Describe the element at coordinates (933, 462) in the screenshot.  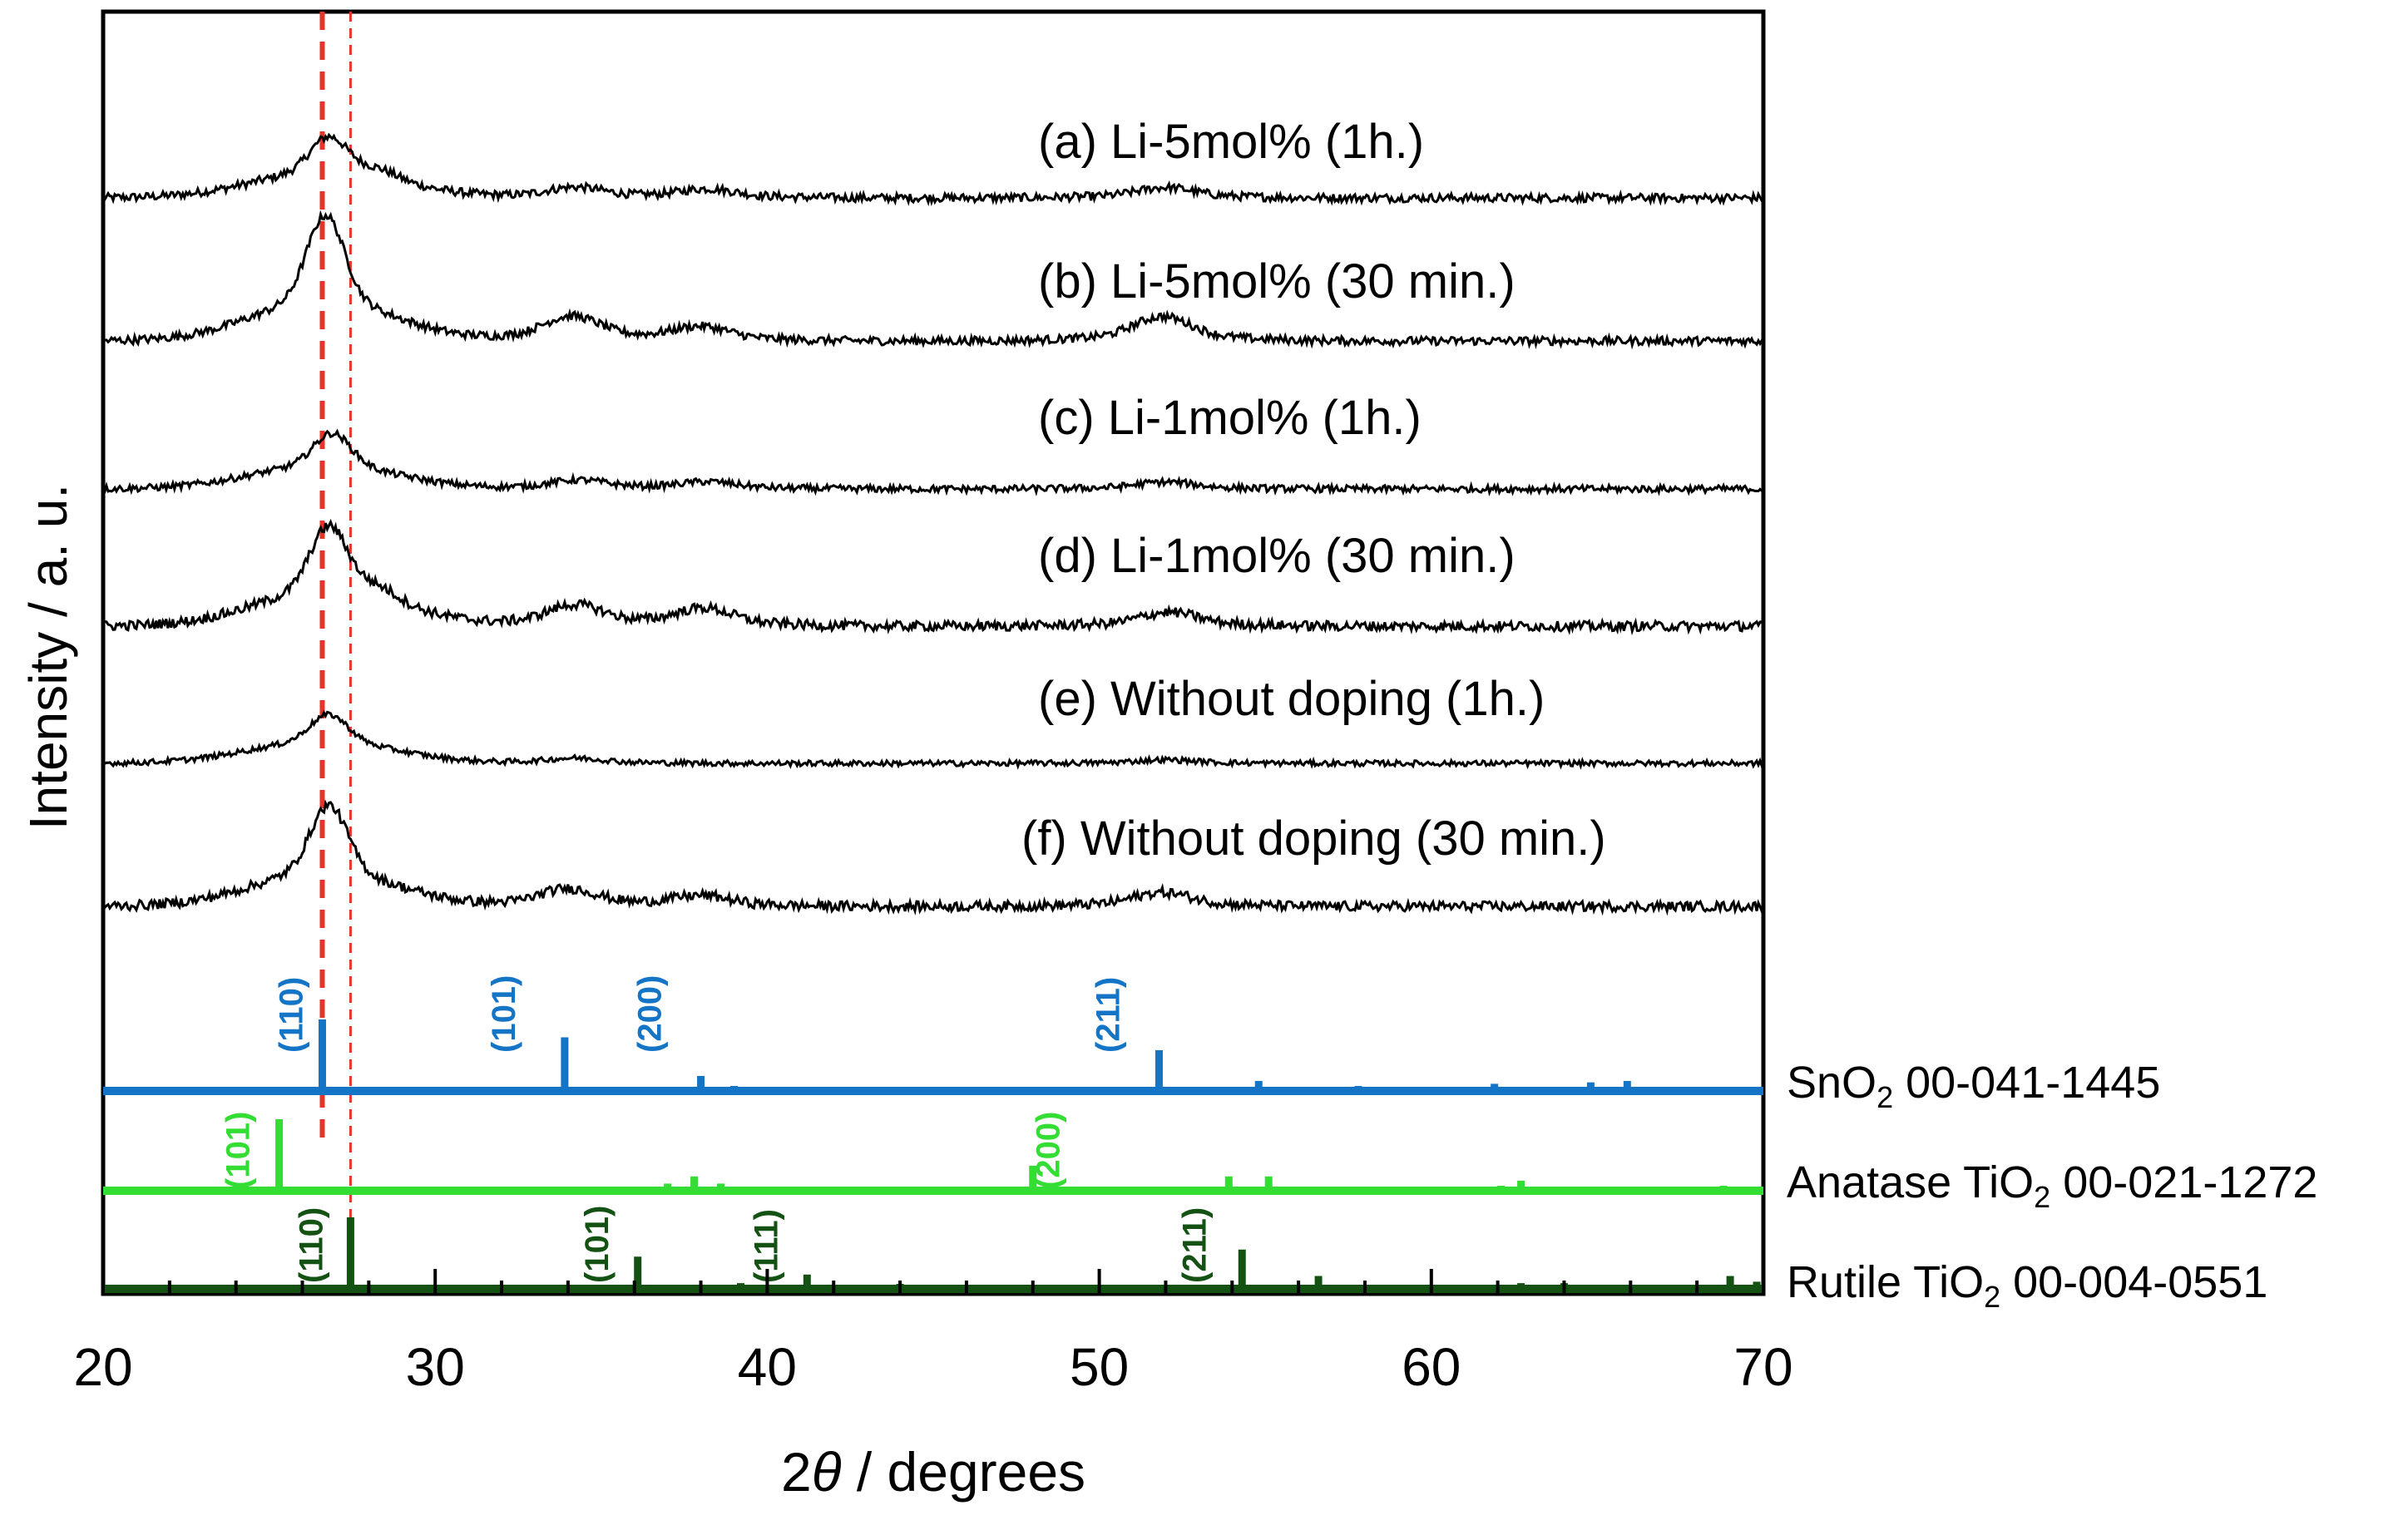
I see `trace-c` at that location.